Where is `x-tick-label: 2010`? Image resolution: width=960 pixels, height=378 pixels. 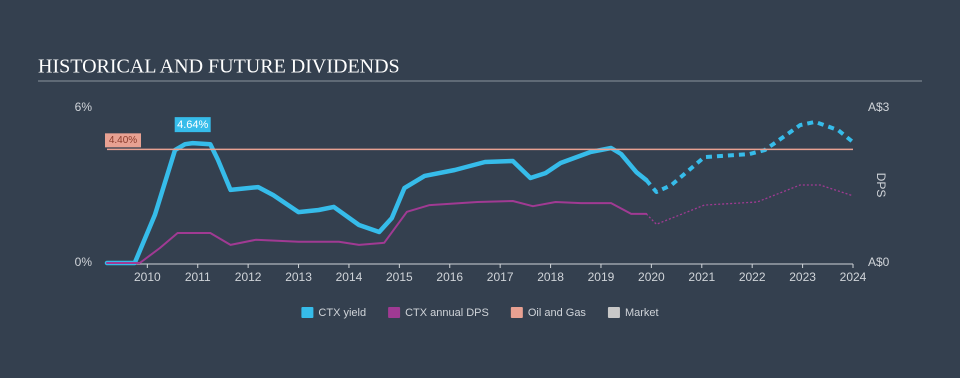
x-tick-label: 2010 is located at coordinates (147, 277).